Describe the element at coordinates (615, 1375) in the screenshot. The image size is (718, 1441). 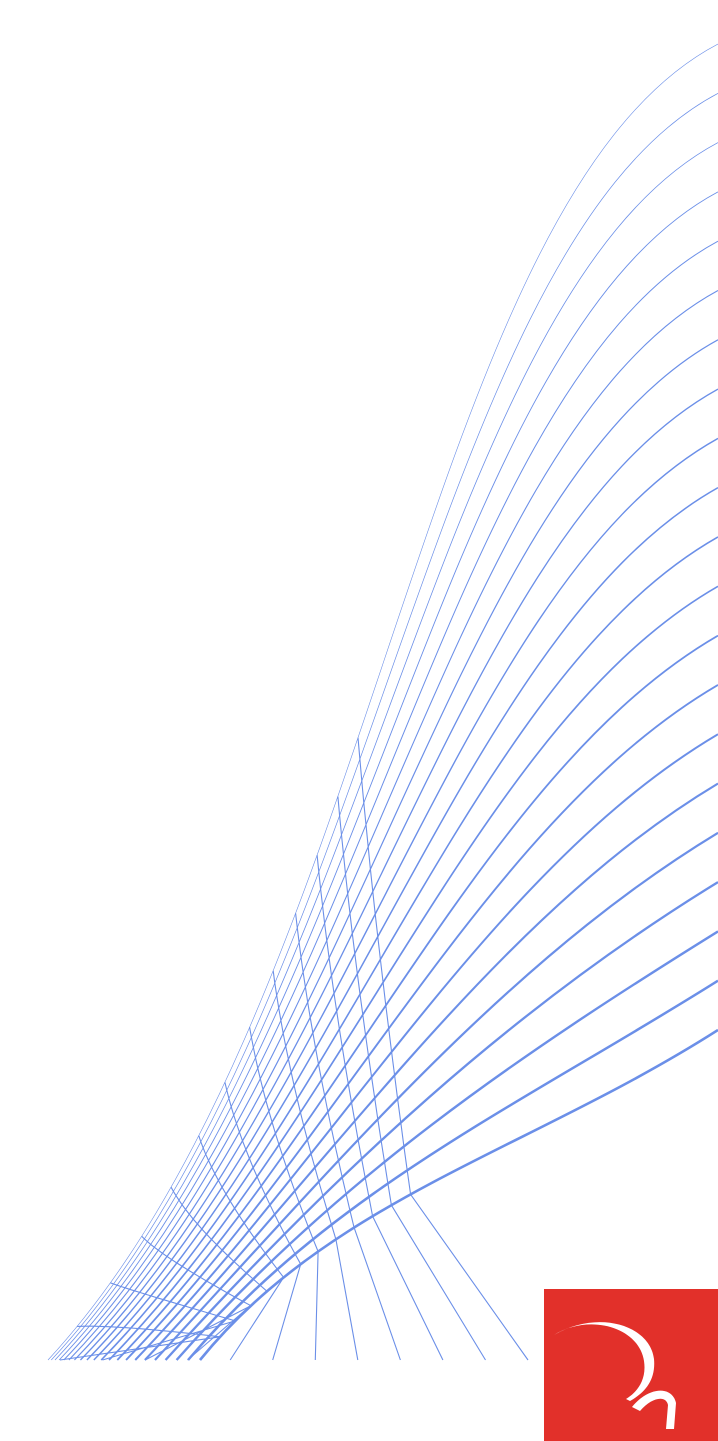
I see `swoosh-mark` at that location.